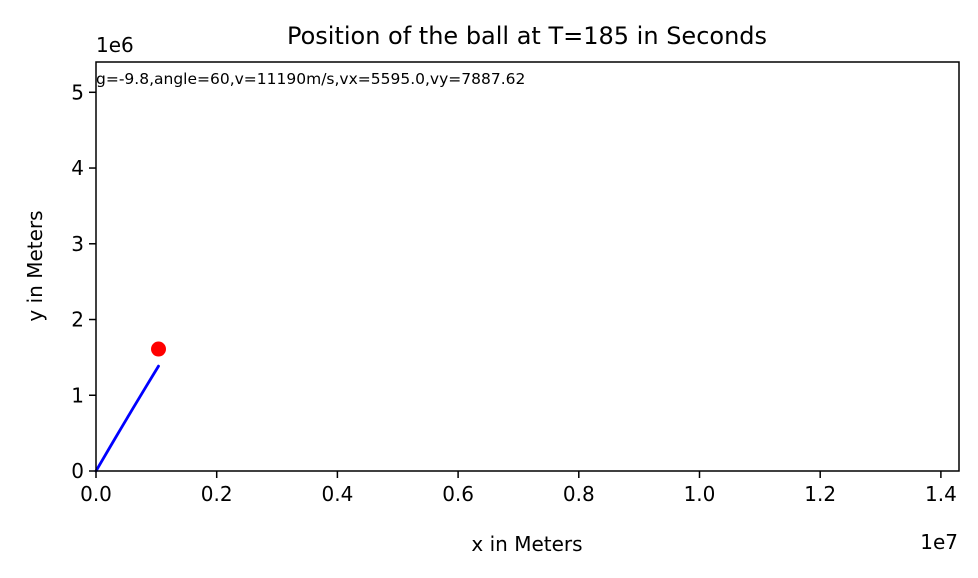 The image size is (978, 578). Describe the element at coordinates (77, 320) in the screenshot. I see `y-tick-label: 2` at that location.